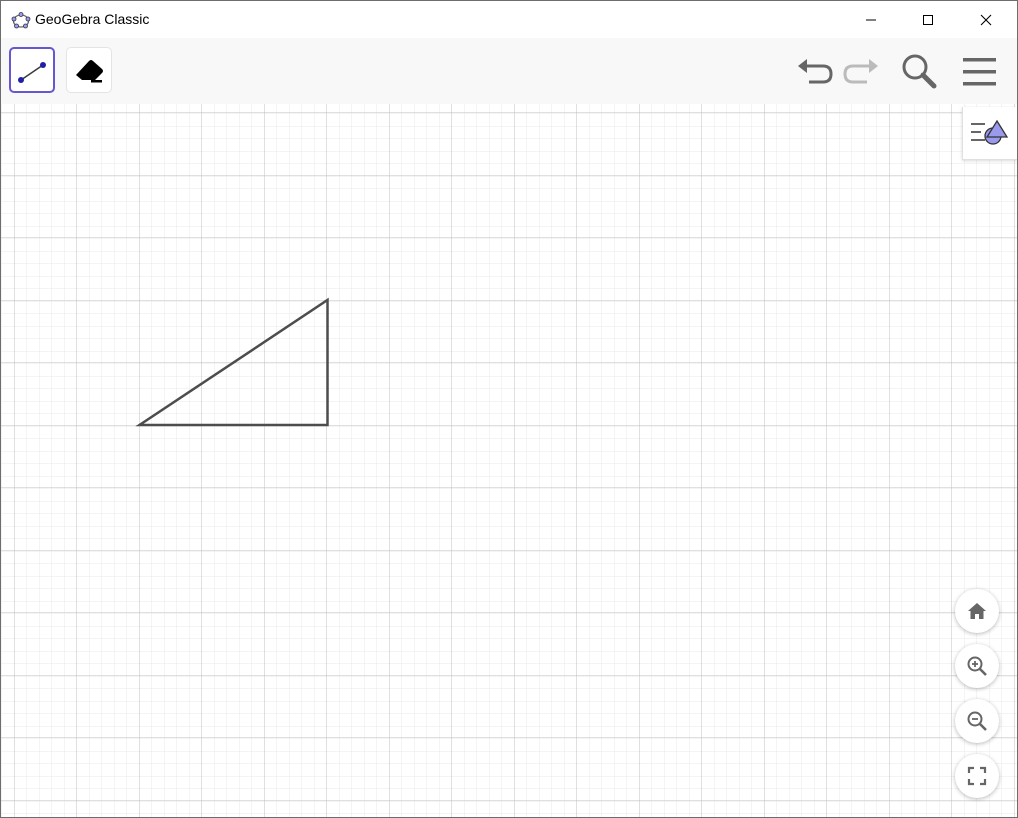 This screenshot has height=818, width=1018. I want to click on zoom-out-button, so click(977, 721).